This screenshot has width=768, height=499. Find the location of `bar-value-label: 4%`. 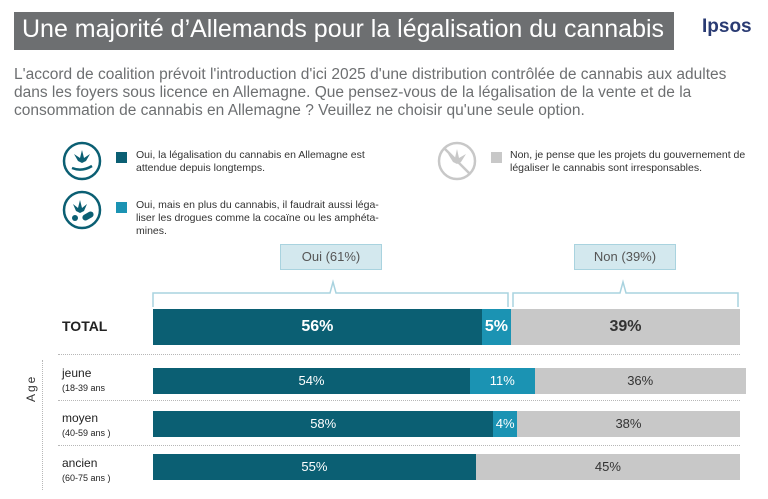

bar-value-label: 4% is located at coordinates (505, 423).